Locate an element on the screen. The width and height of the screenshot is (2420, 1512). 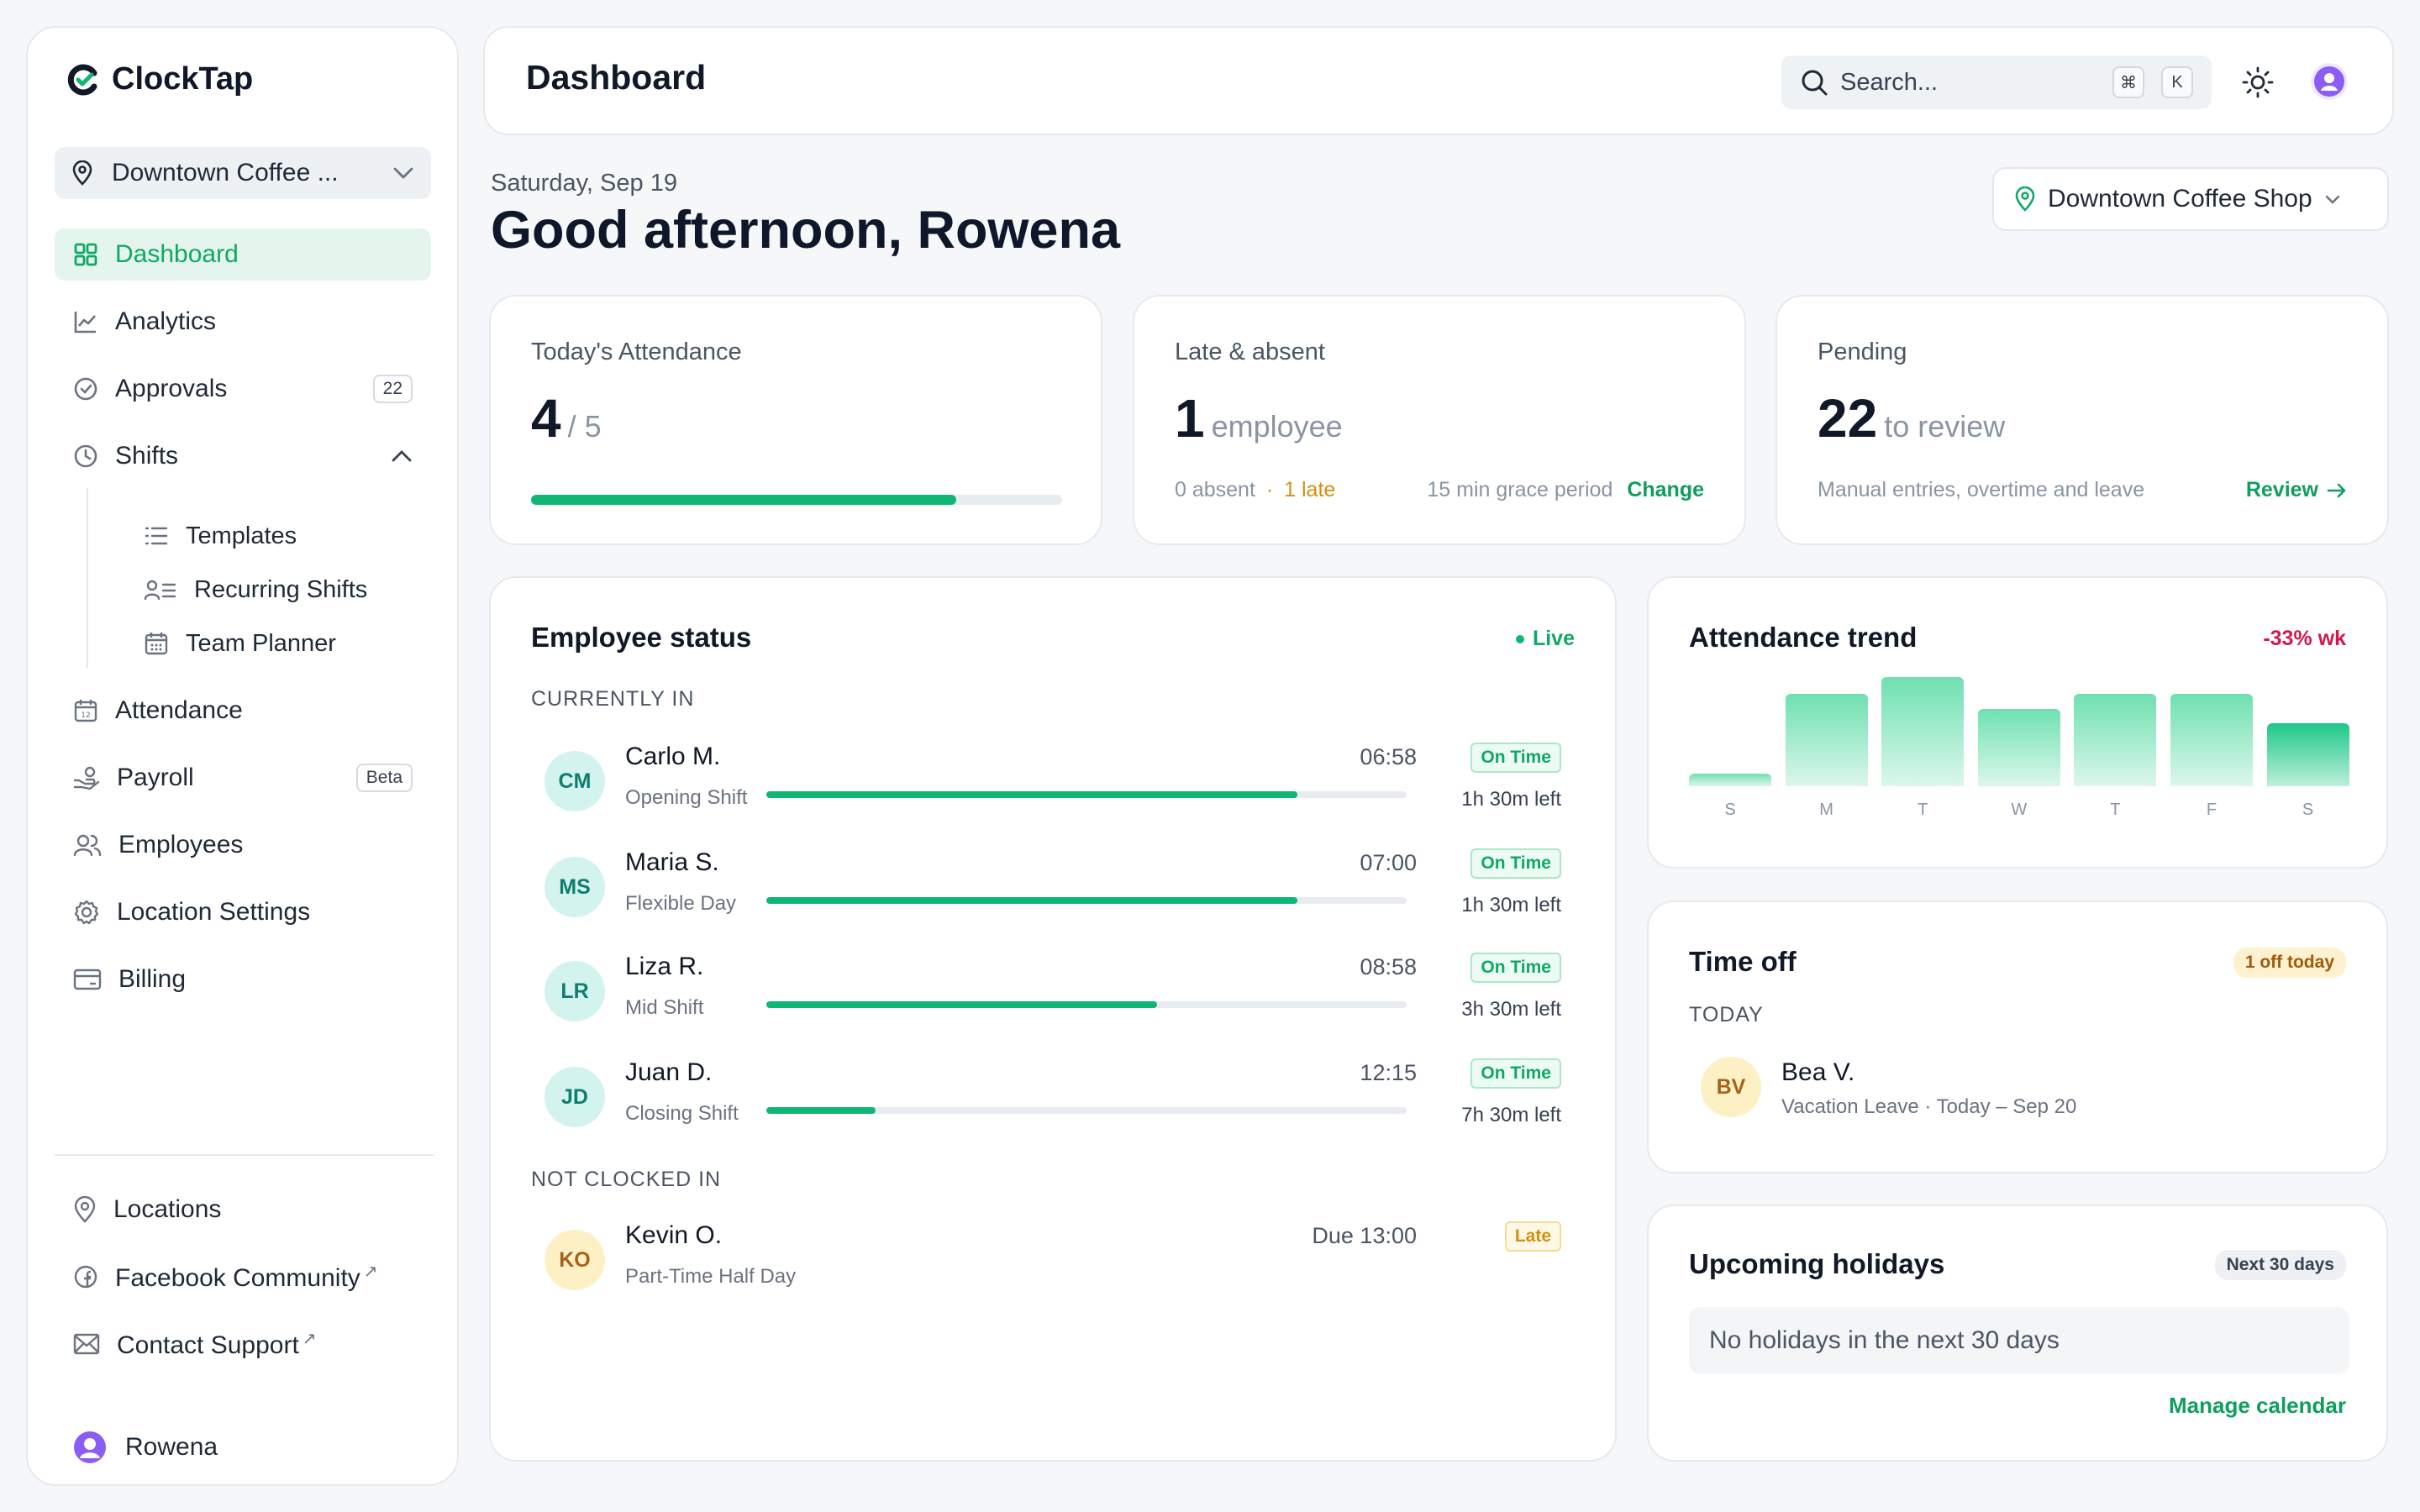
review-link: Review is located at coordinates (2296, 490).